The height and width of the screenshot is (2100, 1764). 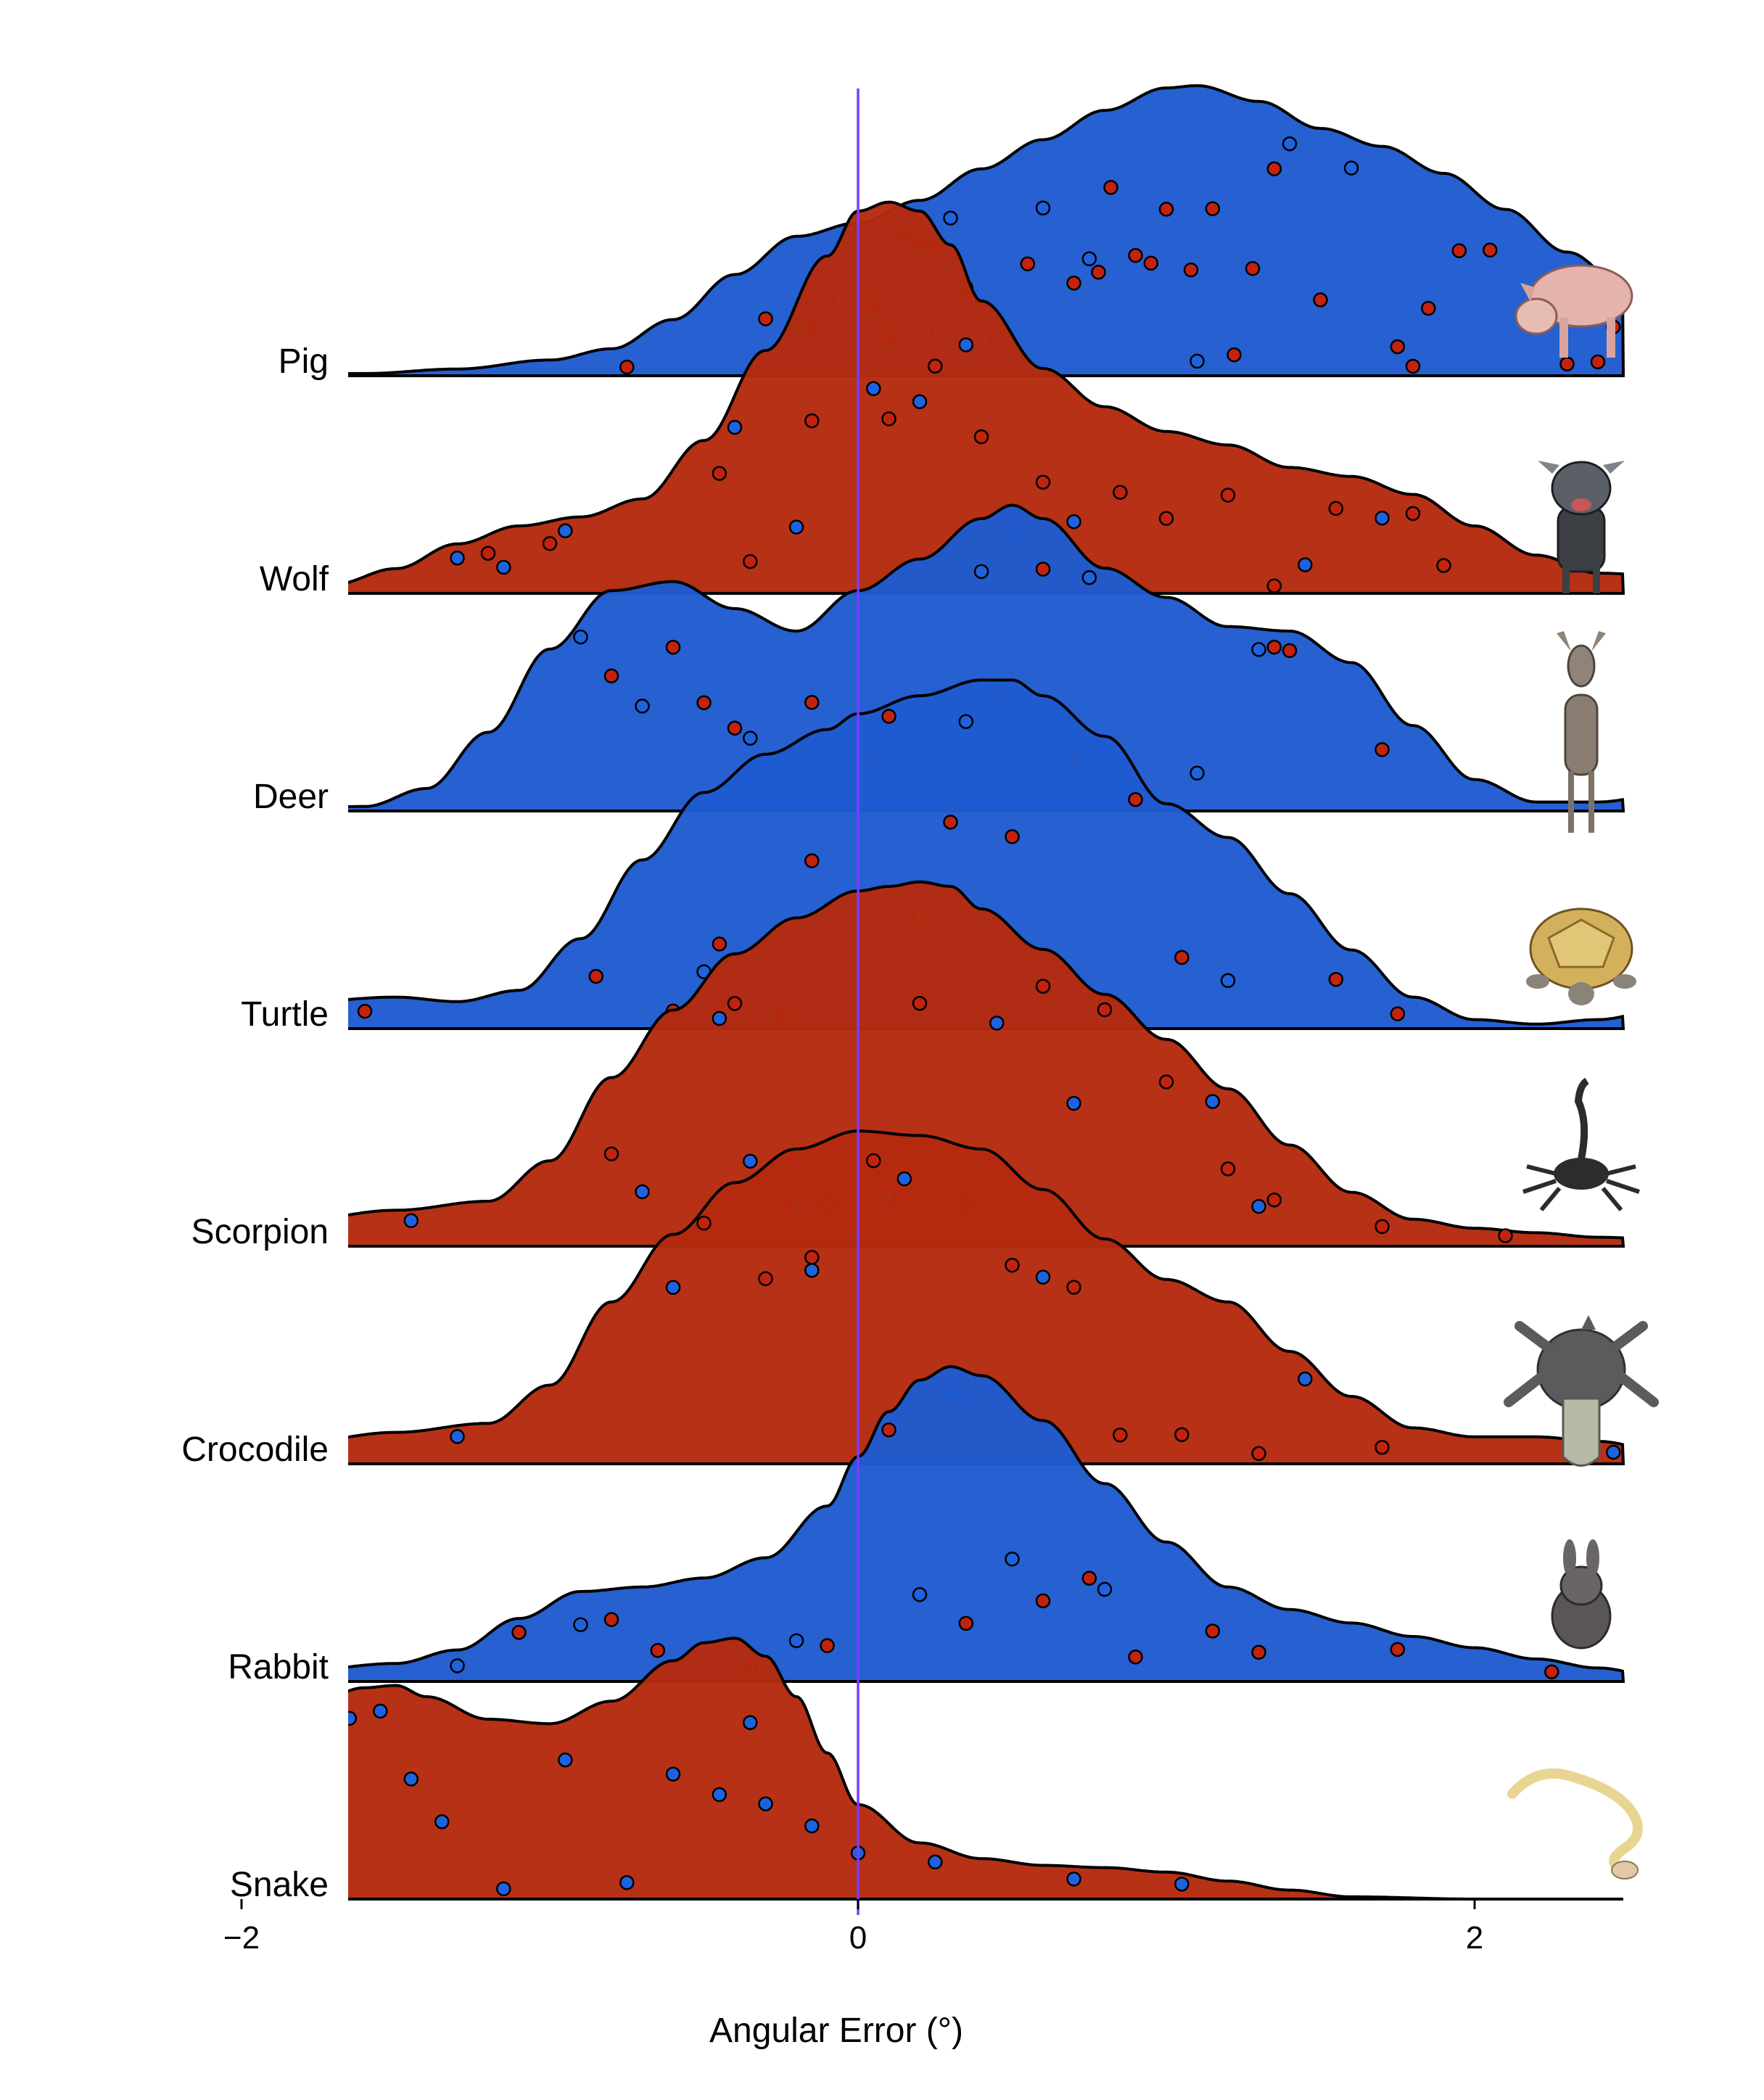 What do you see at coordinates (1581, 527) in the screenshot?
I see `wolf-icon` at bounding box center [1581, 527].